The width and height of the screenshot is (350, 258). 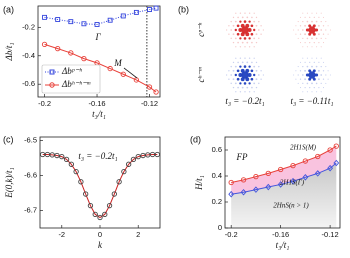 What do you see at coordinates (30, 139) in the screenshot?
I see `y-tick-label: -6.5` at bounding box center [30, 139].